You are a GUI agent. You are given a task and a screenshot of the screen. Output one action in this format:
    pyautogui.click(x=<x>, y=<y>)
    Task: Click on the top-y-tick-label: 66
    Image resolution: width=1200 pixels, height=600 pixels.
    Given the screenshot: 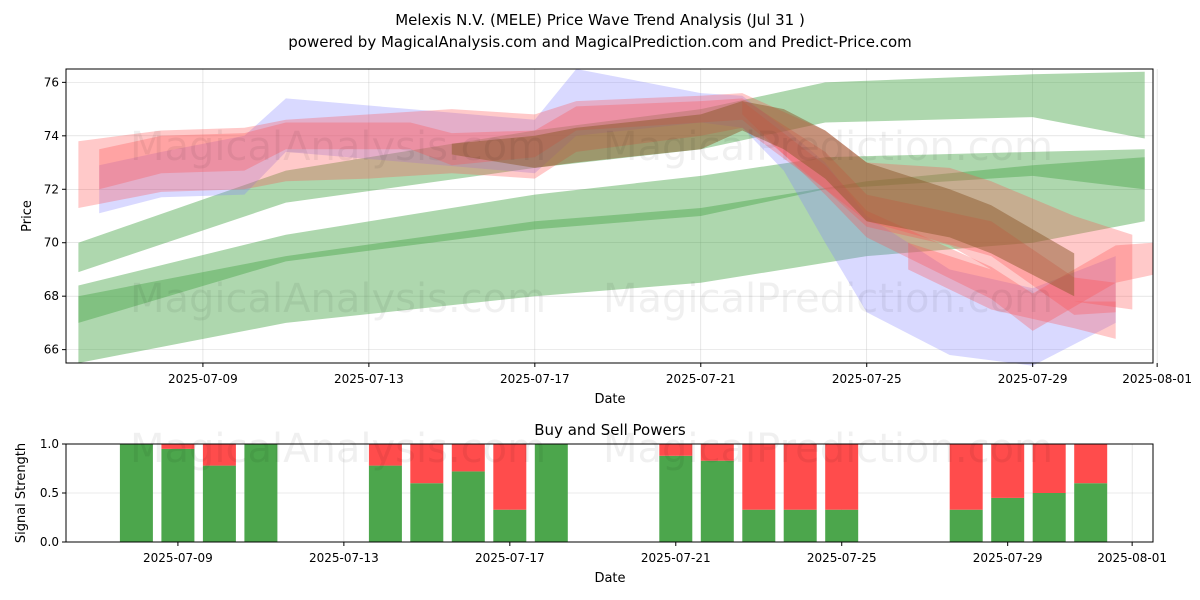 What is the action you would take?
    pyautogui.click(x=51, y=350)
    